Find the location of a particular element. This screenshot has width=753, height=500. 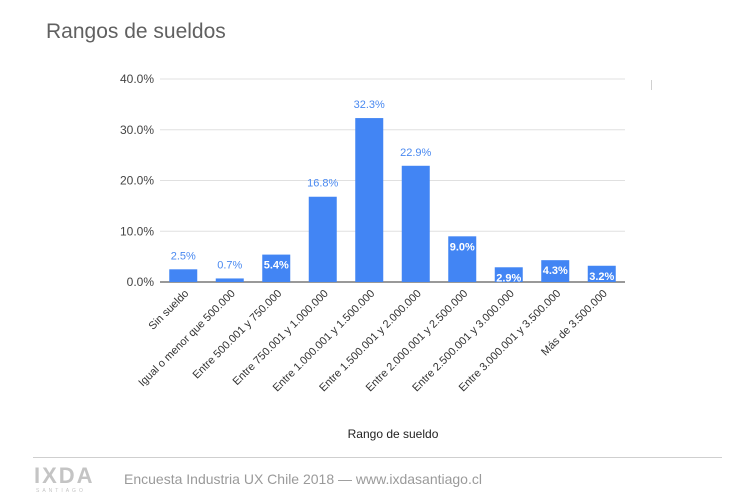

ixda-logo: IXDA is located at coordinates (64, 475).